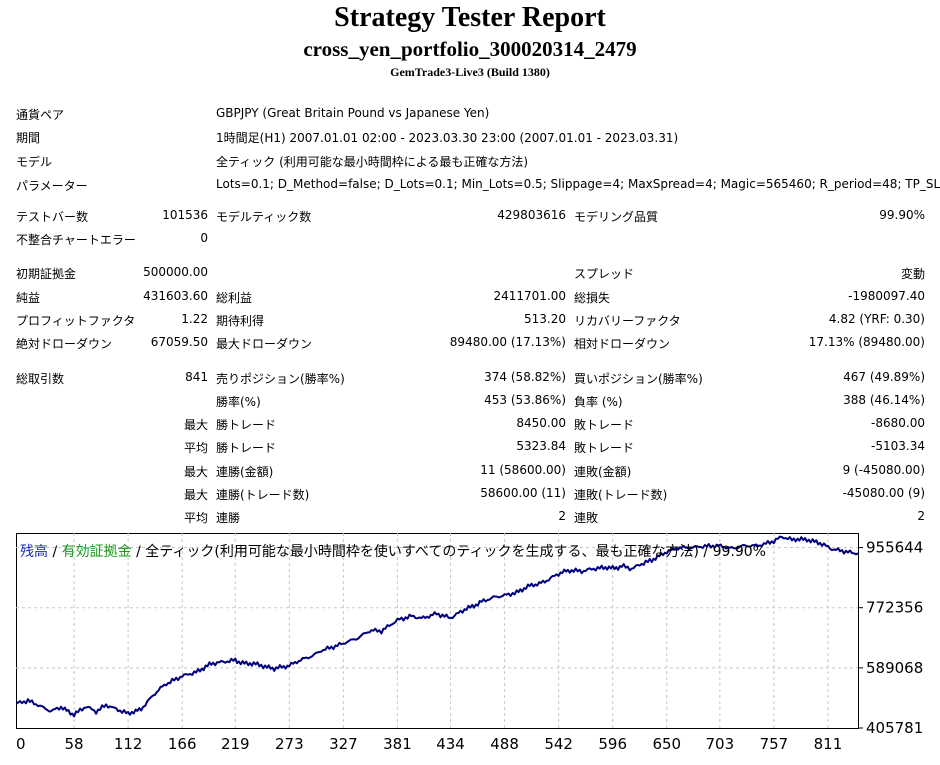 This screenshot has width=940, height=765. Describe the element at coordinates (34, 552) in the screenshot. I see `legend-balance: 残高` at that location.